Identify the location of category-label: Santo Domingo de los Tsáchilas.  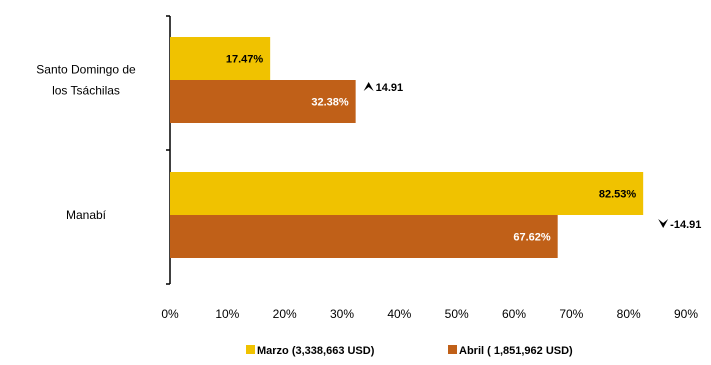
(86, 80).